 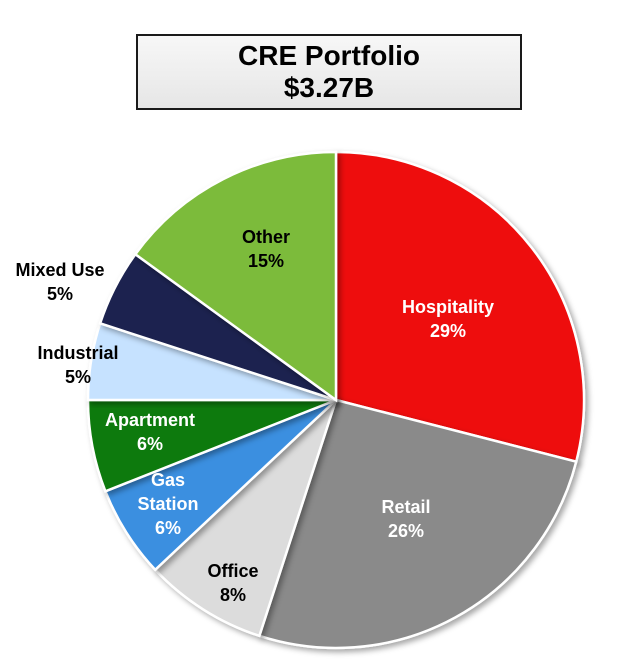 What do you see at coordinates (266, 261) in the screenshot?
I see `pie-label-other-value: 15%` at bounding box center [266, 261].